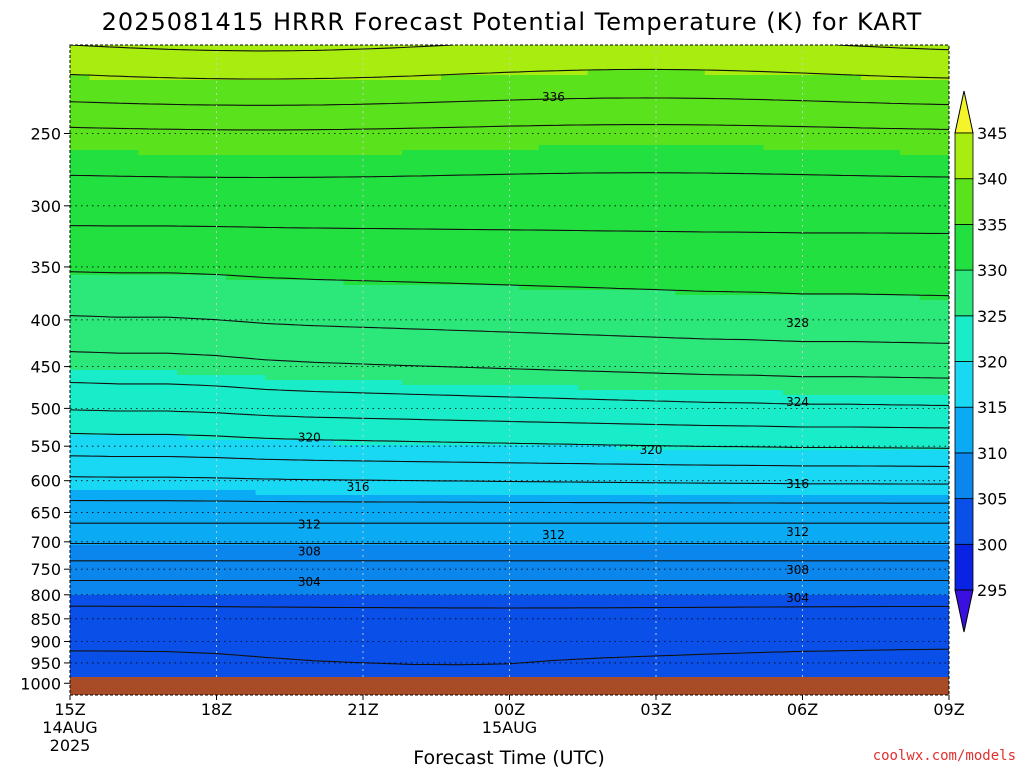 The image size is (1024, 768). Describe the element at coordinates (45, 569) in the screenshot. I see `y-tick-label: 750` at that location.